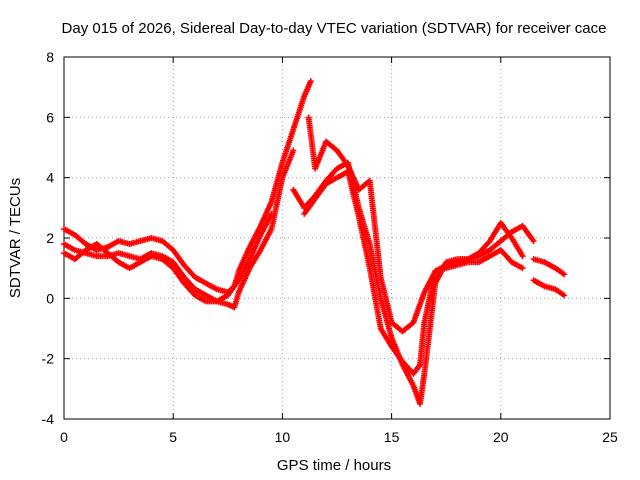 This screenshot has width=640, height=480. I want to click on y-axis-title: SDTVAR / TECUs, so click(15, 238).